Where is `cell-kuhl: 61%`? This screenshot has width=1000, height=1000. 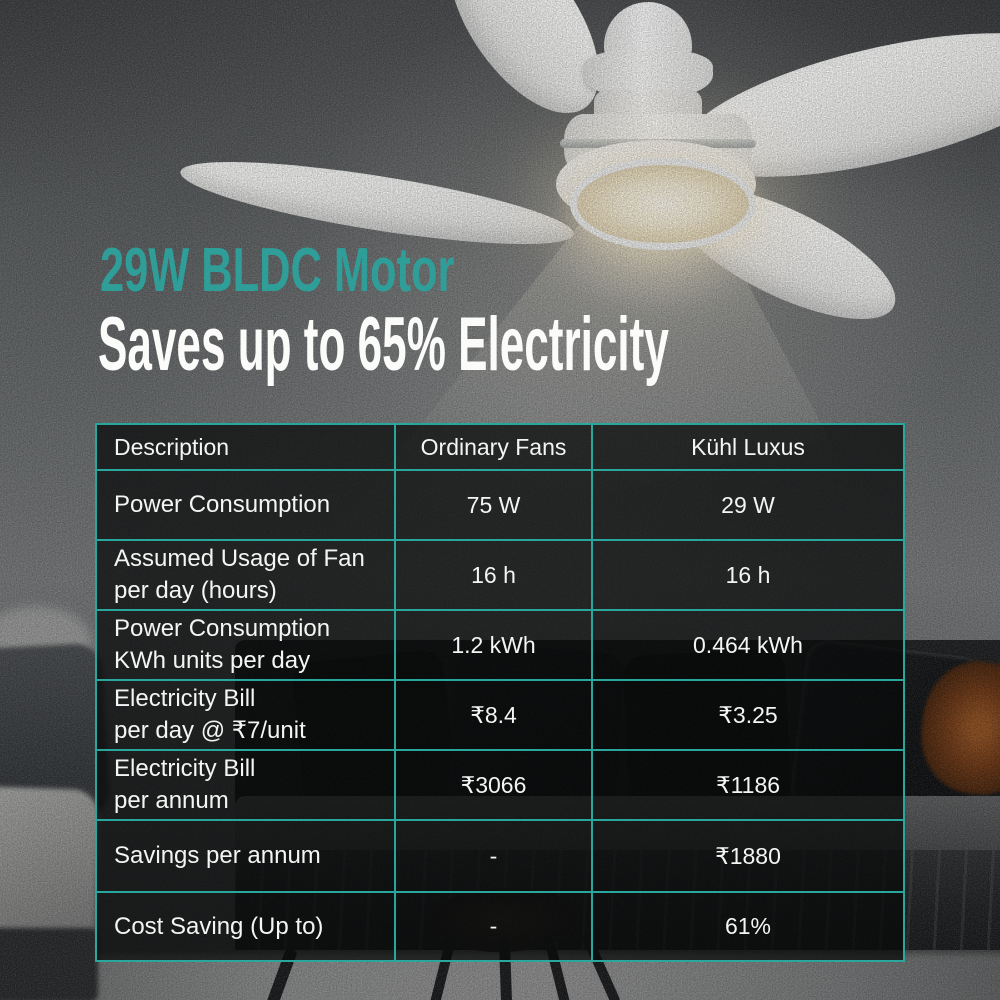 cell-kuhl: 61% is located at coordinates (748, 926).